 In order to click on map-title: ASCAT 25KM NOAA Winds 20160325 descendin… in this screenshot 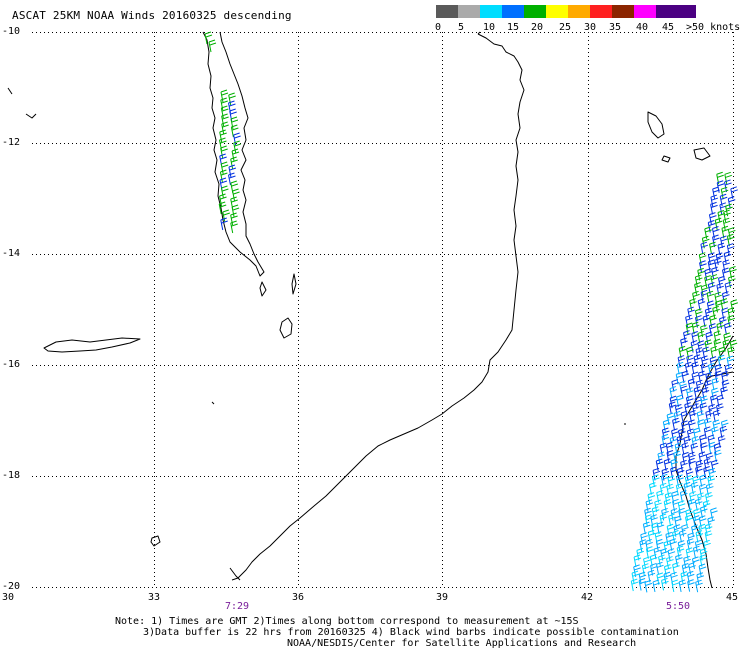, I will do `click(152, 15)`.